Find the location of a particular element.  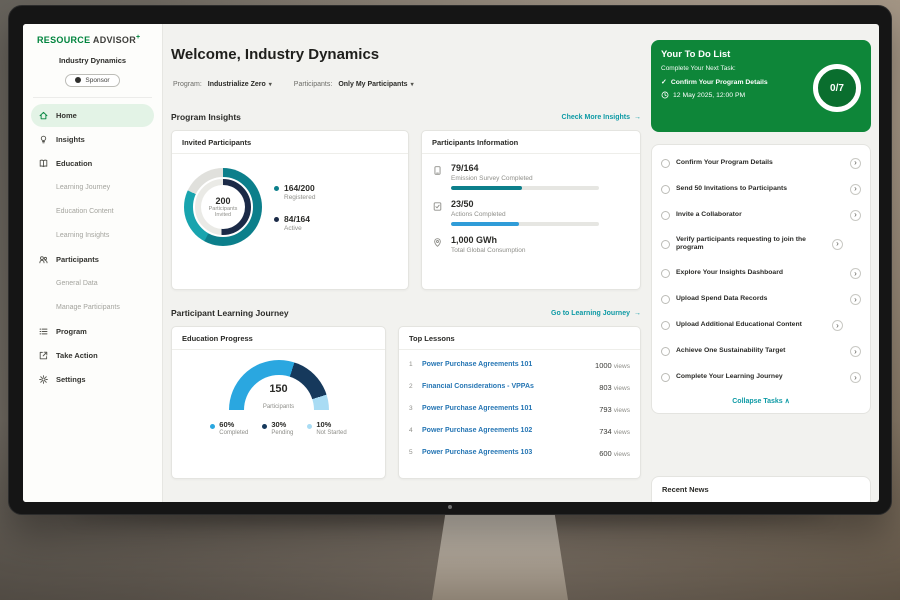

recent-news-card: Recent News is located at coordinates (761, 489).